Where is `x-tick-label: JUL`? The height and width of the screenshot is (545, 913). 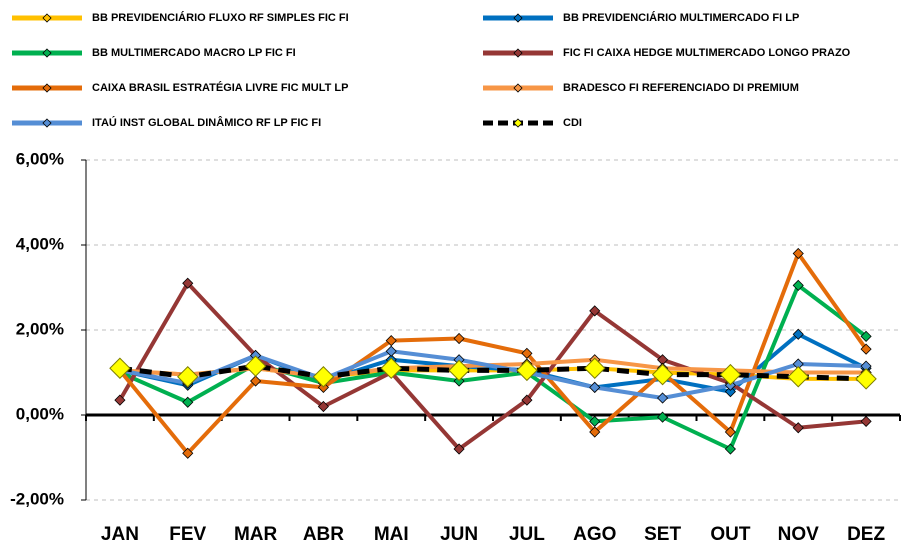
x-tick-label: JUL is located at coordinates (527, 534).